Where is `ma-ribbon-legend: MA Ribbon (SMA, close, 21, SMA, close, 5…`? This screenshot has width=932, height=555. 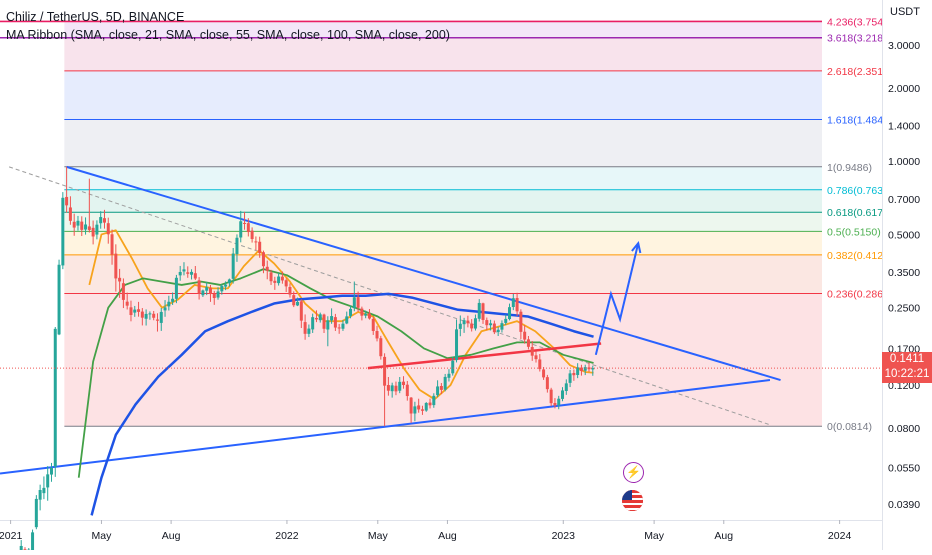
ma-ribbon-legend: MA Ribbon (SMA, close, 21, SMA, close, 5… is located at coordinates (228, 35).